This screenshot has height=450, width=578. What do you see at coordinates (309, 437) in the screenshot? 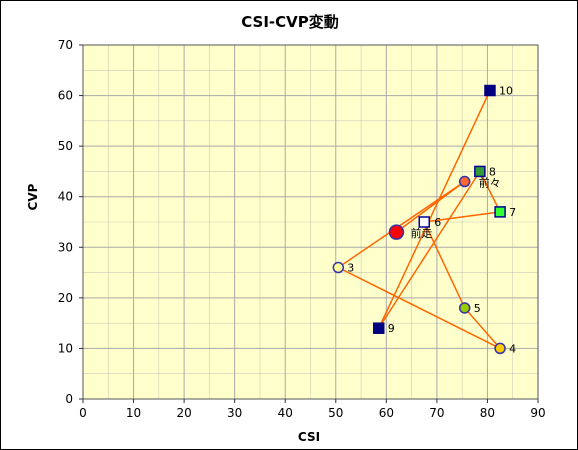
I see `x-axis-label: CSI` at bounding box center [309, 437].